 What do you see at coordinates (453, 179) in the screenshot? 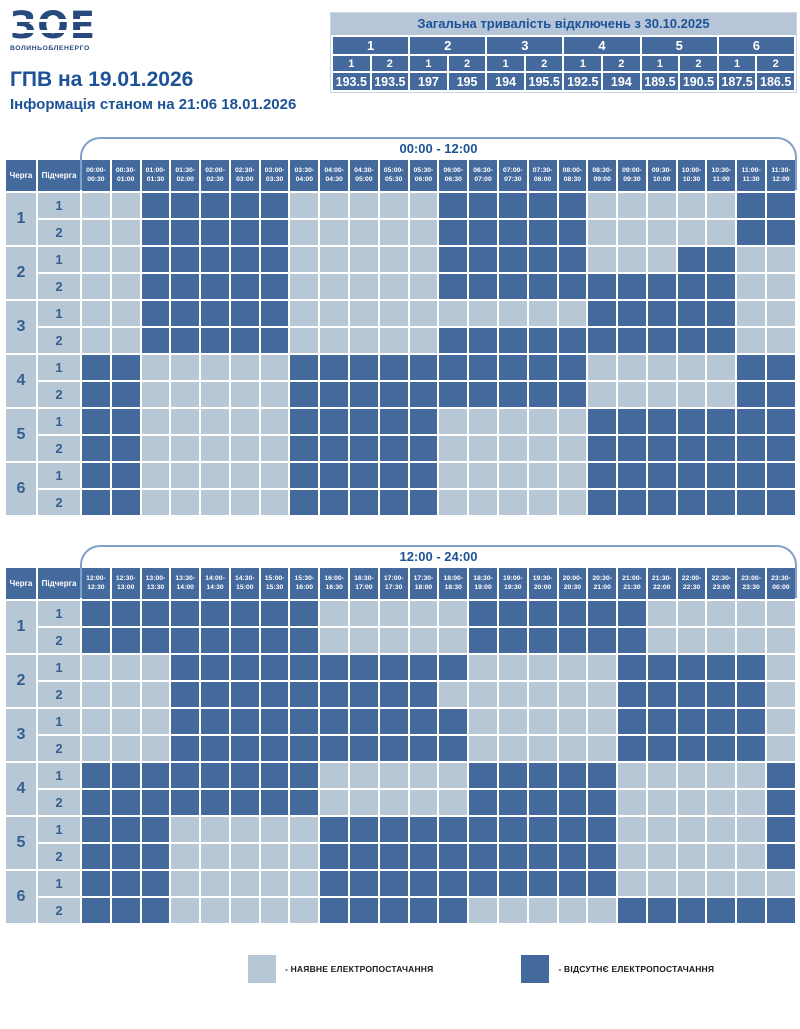
I see `time-to: 06:30` at bounding box center [453, 179].